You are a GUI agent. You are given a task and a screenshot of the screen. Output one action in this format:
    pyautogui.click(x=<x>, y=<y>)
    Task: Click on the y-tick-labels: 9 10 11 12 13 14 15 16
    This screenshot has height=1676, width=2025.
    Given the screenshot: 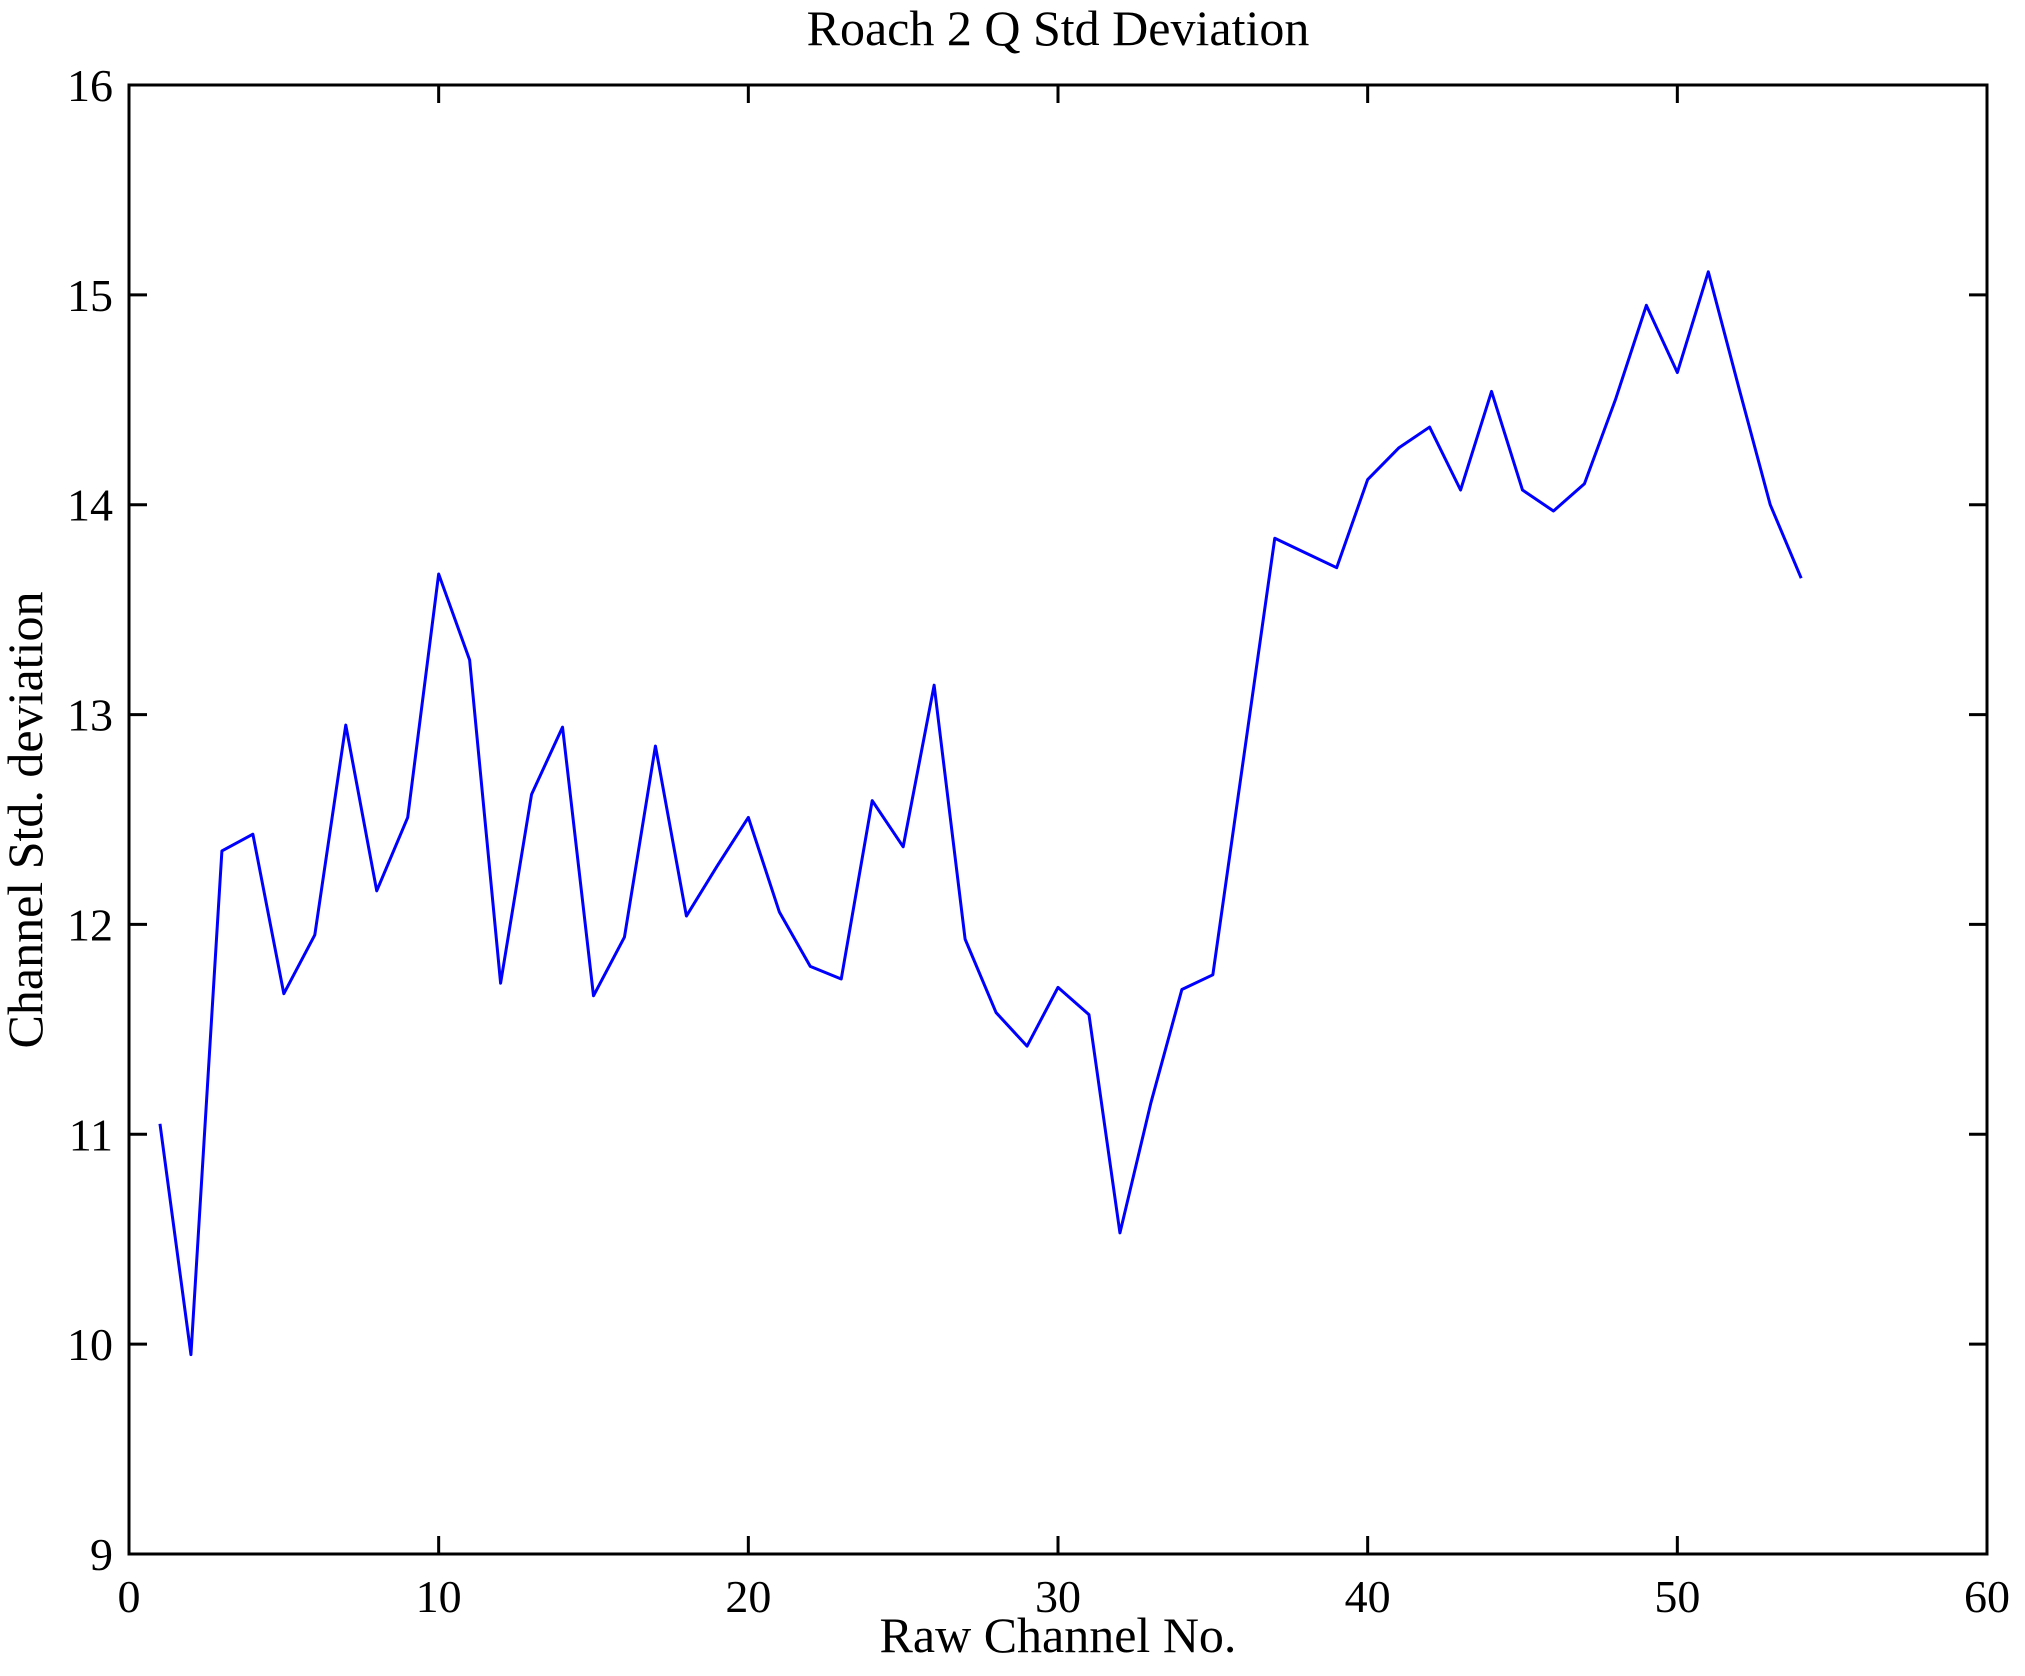 What is the action you would take?
    pyautogui.click(x=90, y=820)
    